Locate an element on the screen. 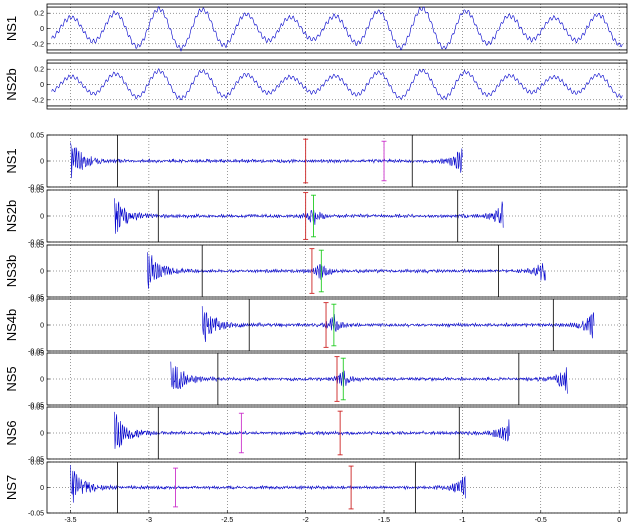  y-axis-label: NS3b is located at coordinates (11, 271).